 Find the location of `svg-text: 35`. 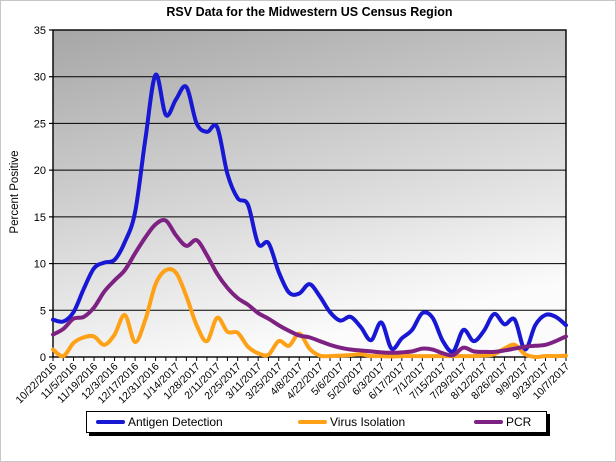

svg-text: 35 is located at coordinates (40, 31).